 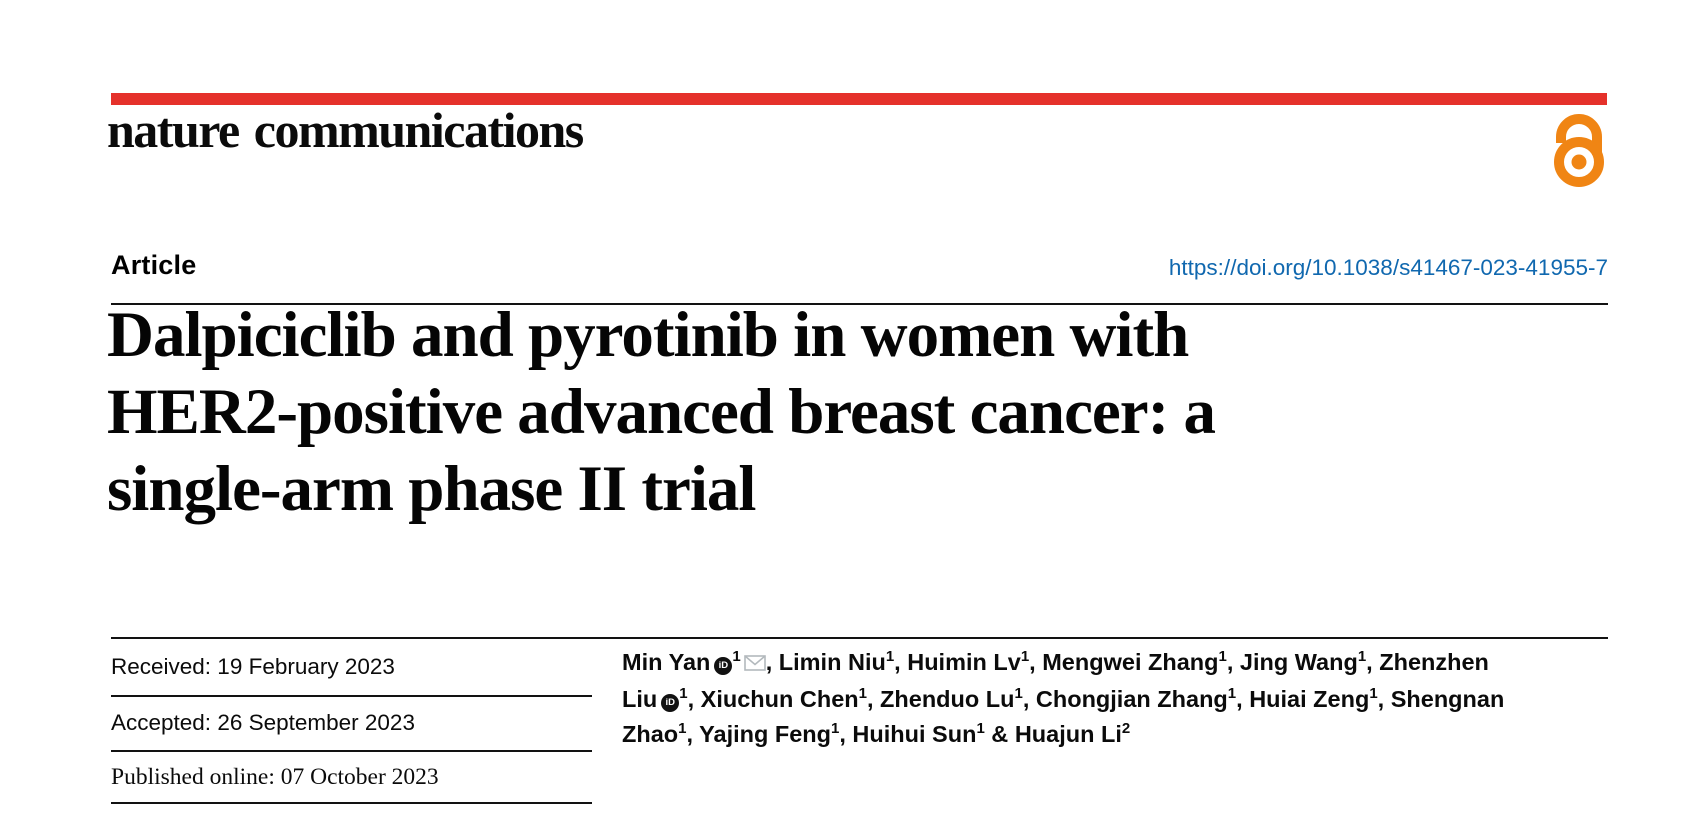 I want to click on divider-rule-top, so click(x=859, y=304).